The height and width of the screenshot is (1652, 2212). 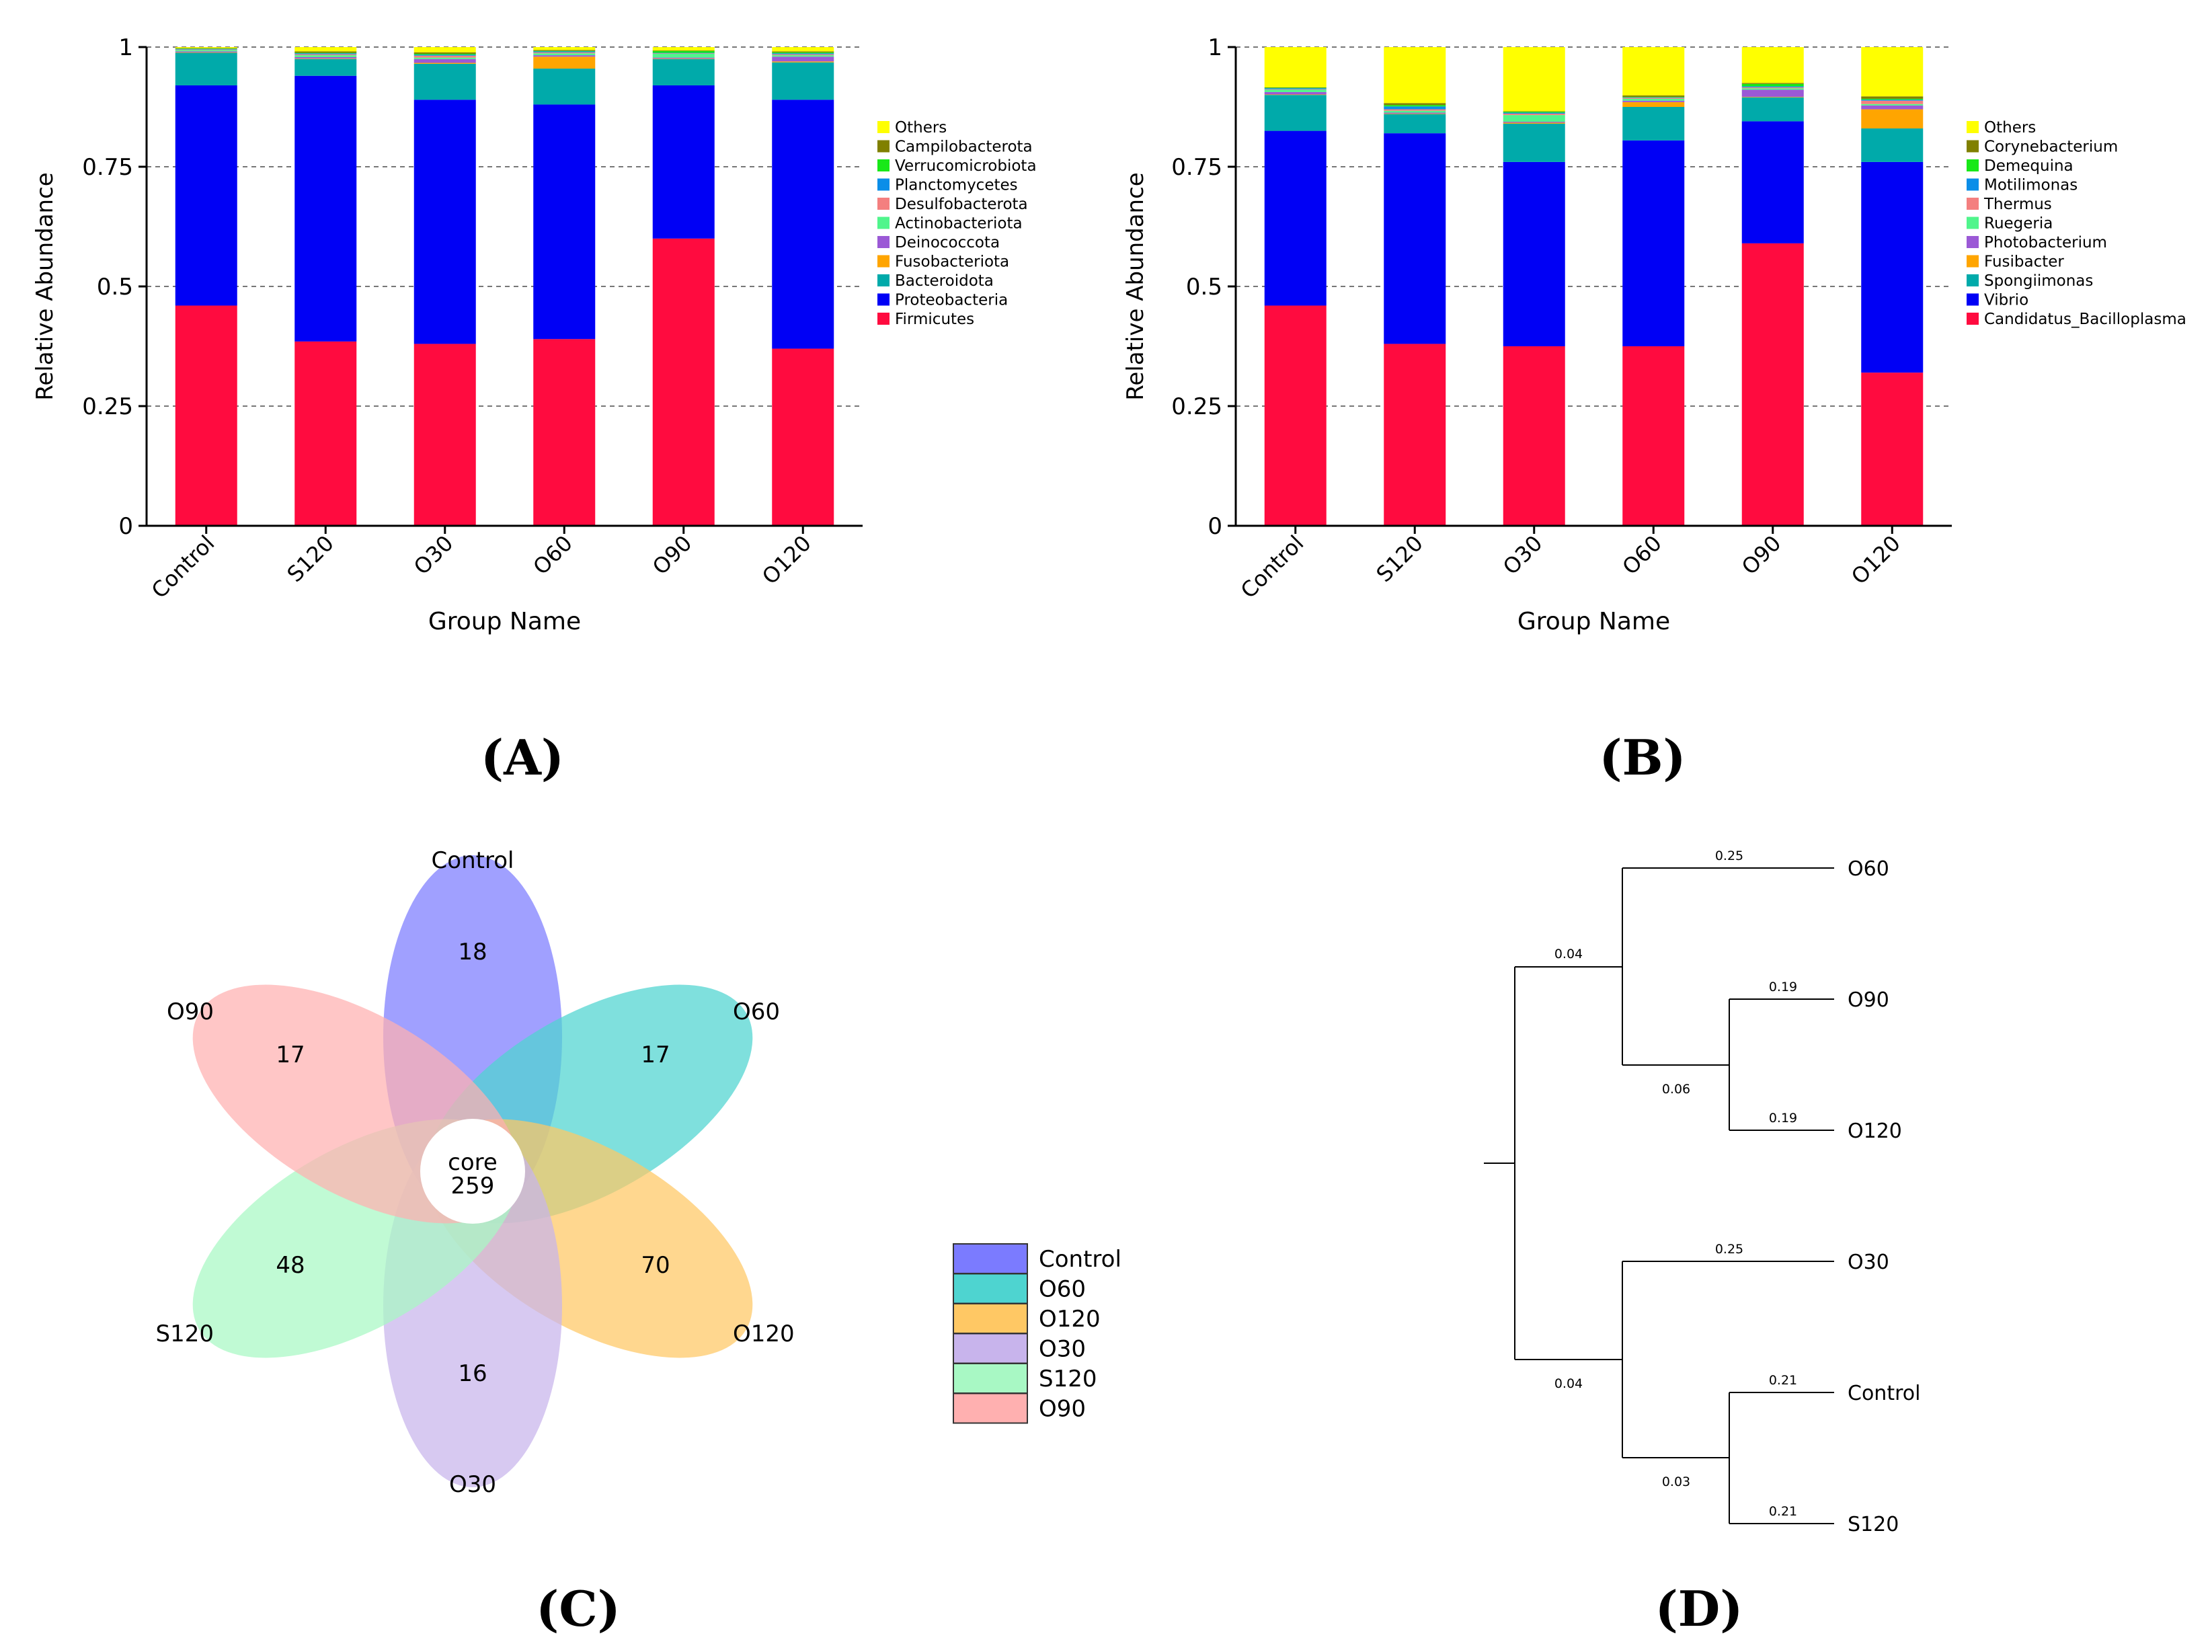 I want to click on bar-segment-candidatus_bacilloplasma-o60, so click(x=1653, y=436).